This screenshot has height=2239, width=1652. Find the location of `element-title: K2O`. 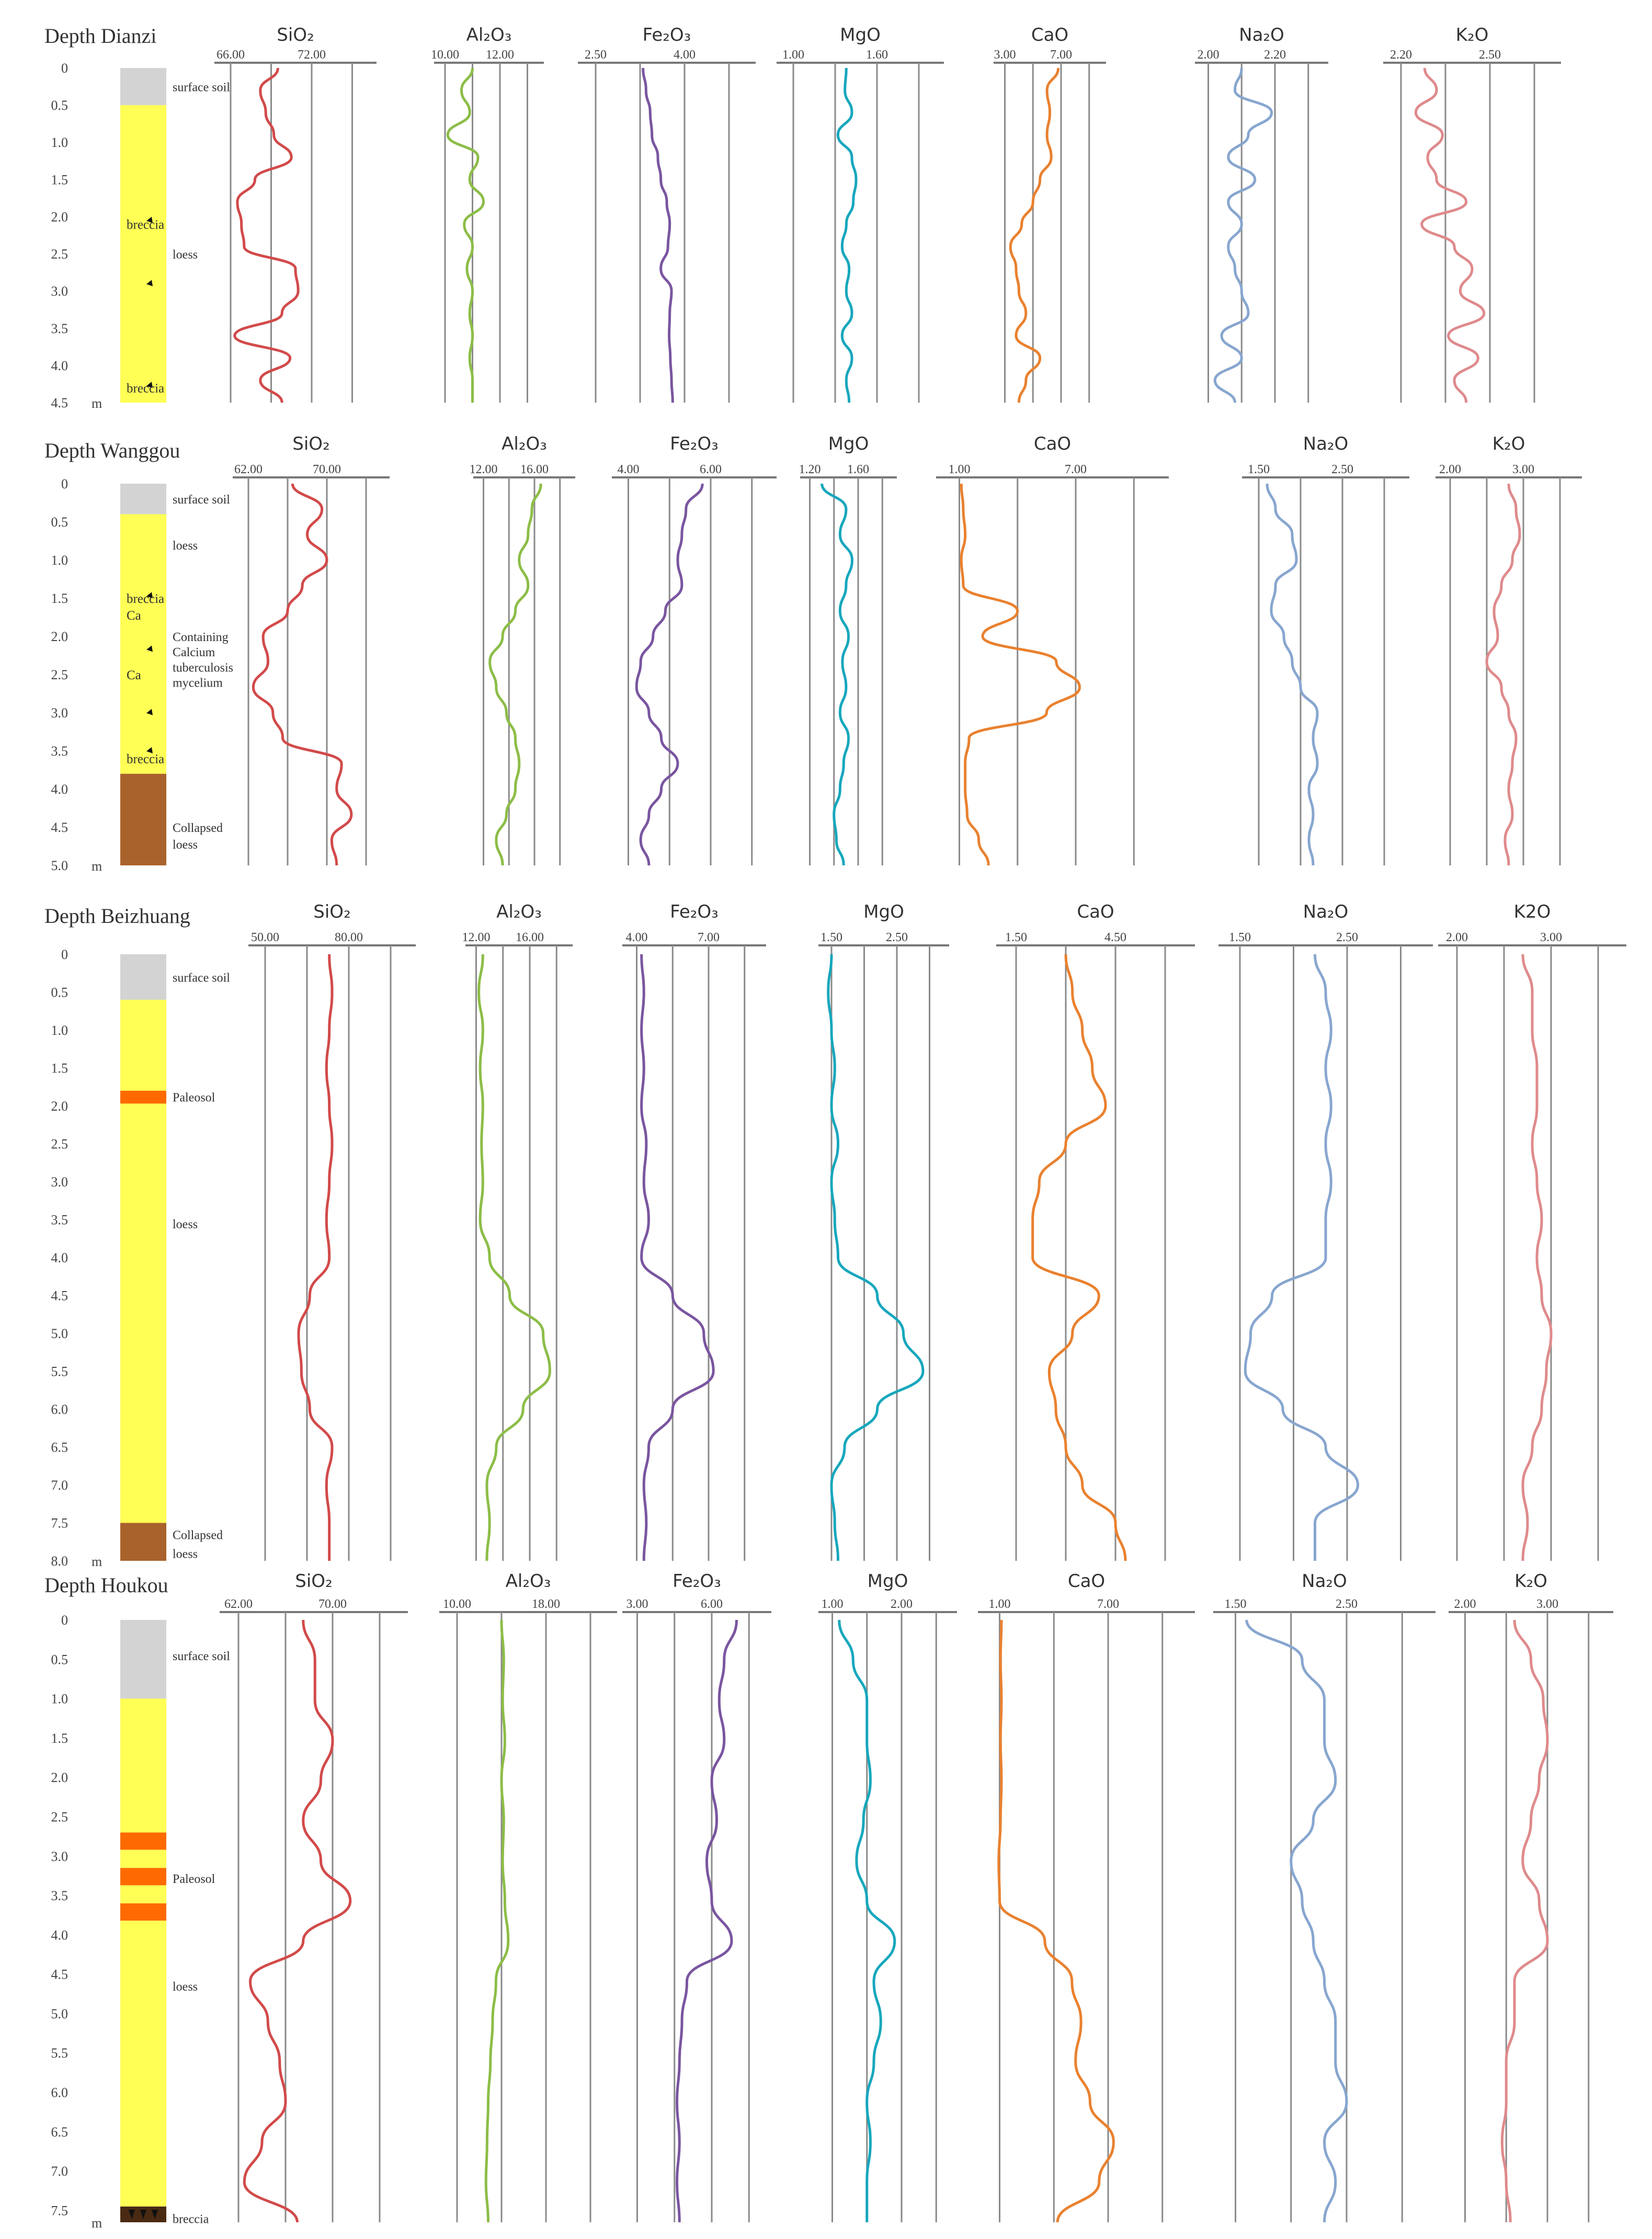

element-title: K2O is located at coordinates (1532, 911).